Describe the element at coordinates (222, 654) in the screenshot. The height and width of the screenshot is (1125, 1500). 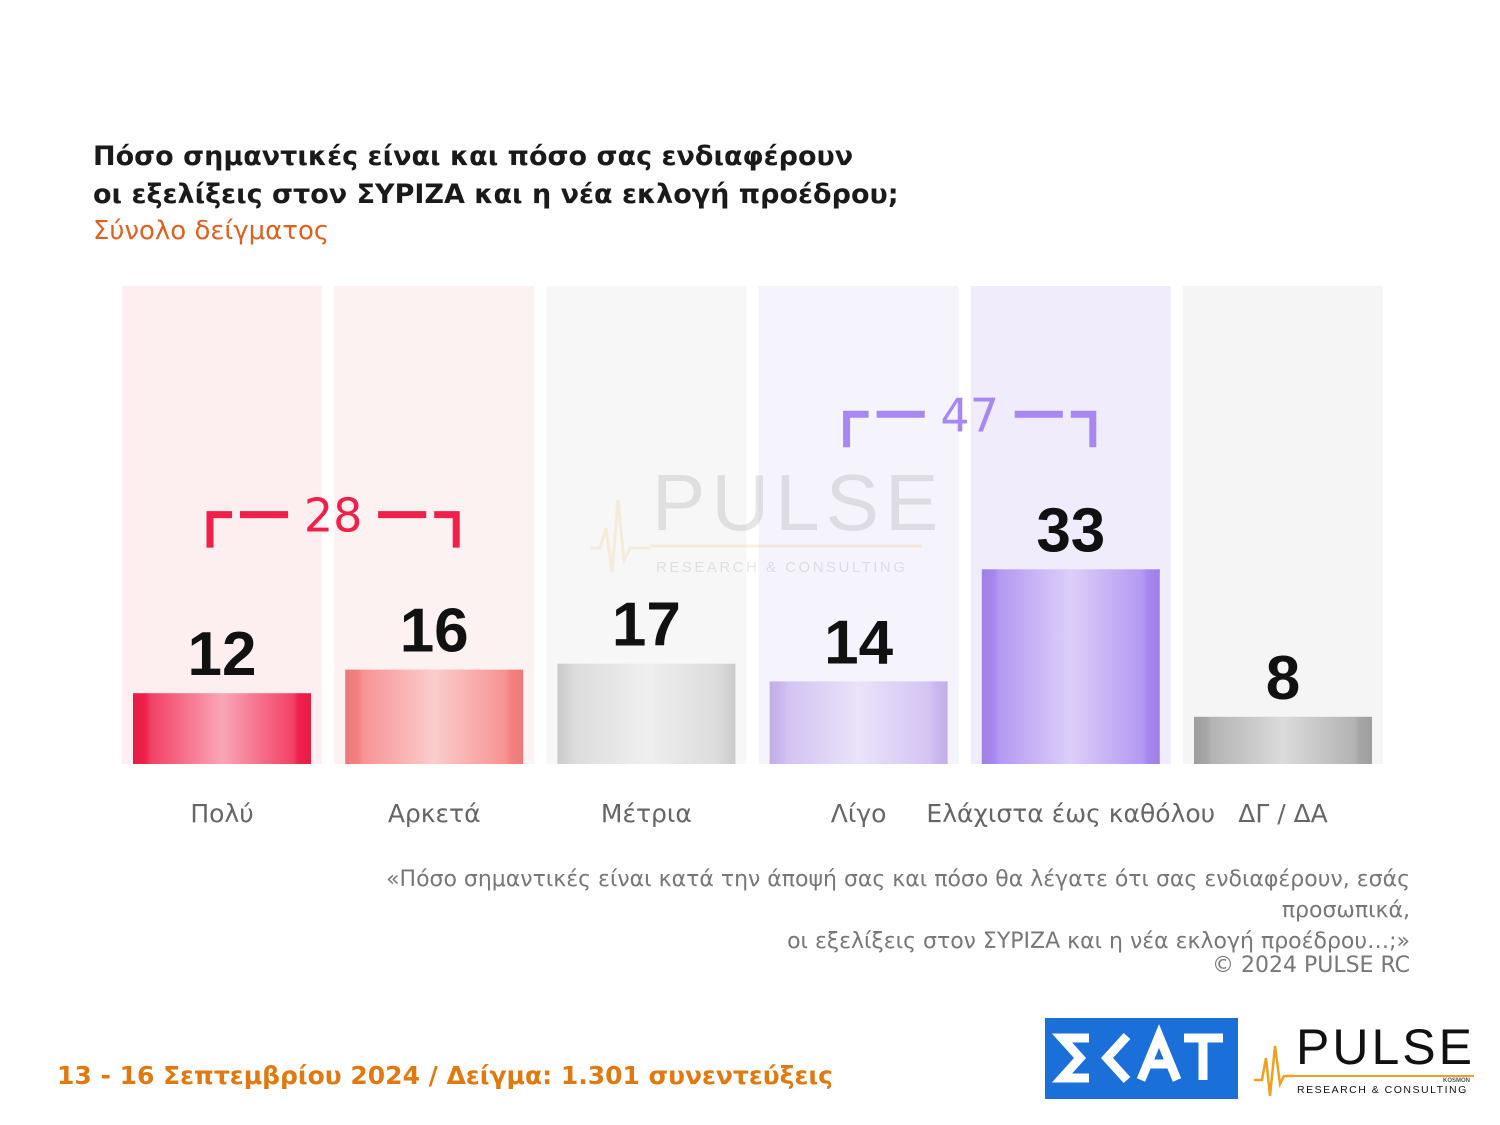
I see `data-label: 12` at that location.